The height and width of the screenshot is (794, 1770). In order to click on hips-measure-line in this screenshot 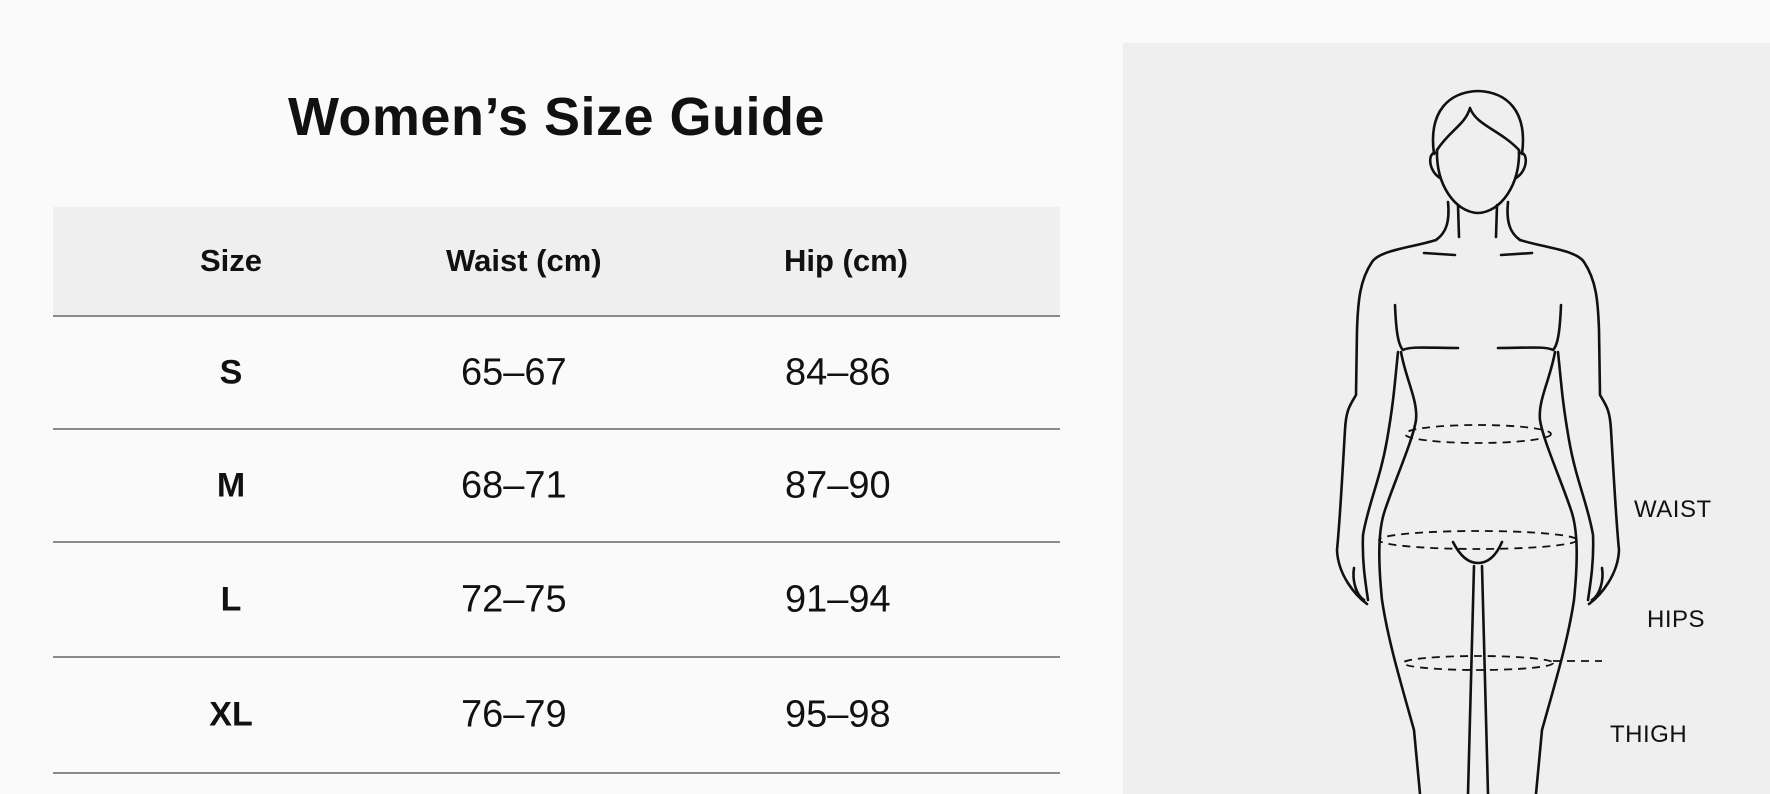, I will do `click(1478, 540)`.